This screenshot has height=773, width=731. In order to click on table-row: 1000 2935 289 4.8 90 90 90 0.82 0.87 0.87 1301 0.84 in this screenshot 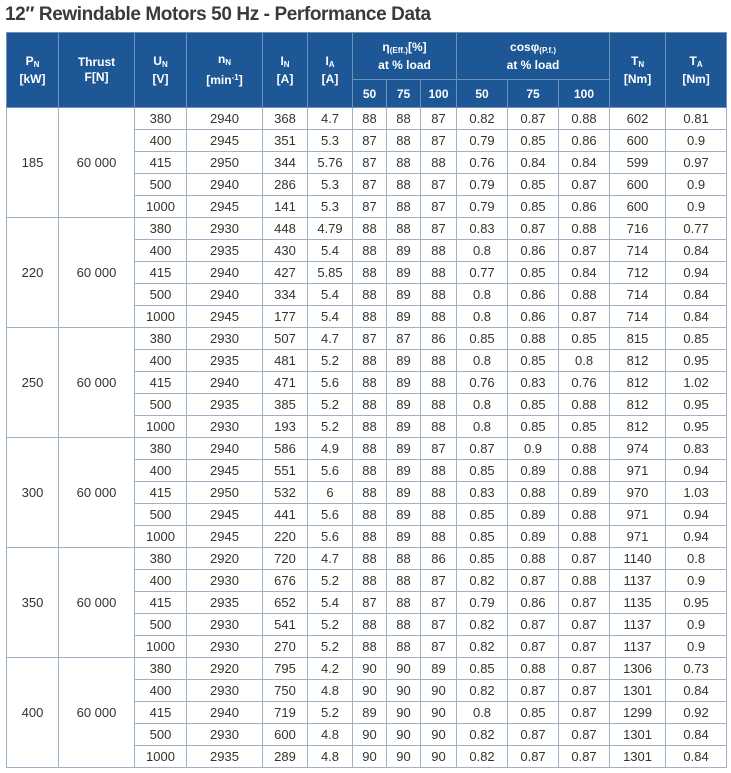, I will do `click(367, 756)`.